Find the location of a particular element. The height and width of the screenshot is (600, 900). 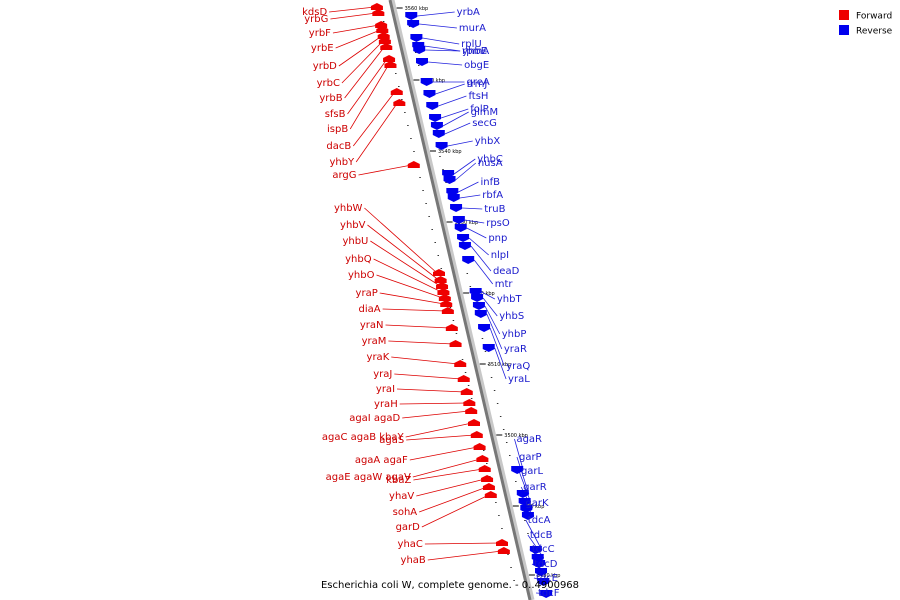

gene-label-rbfa: rbfA is located at coordinates (492, 195).